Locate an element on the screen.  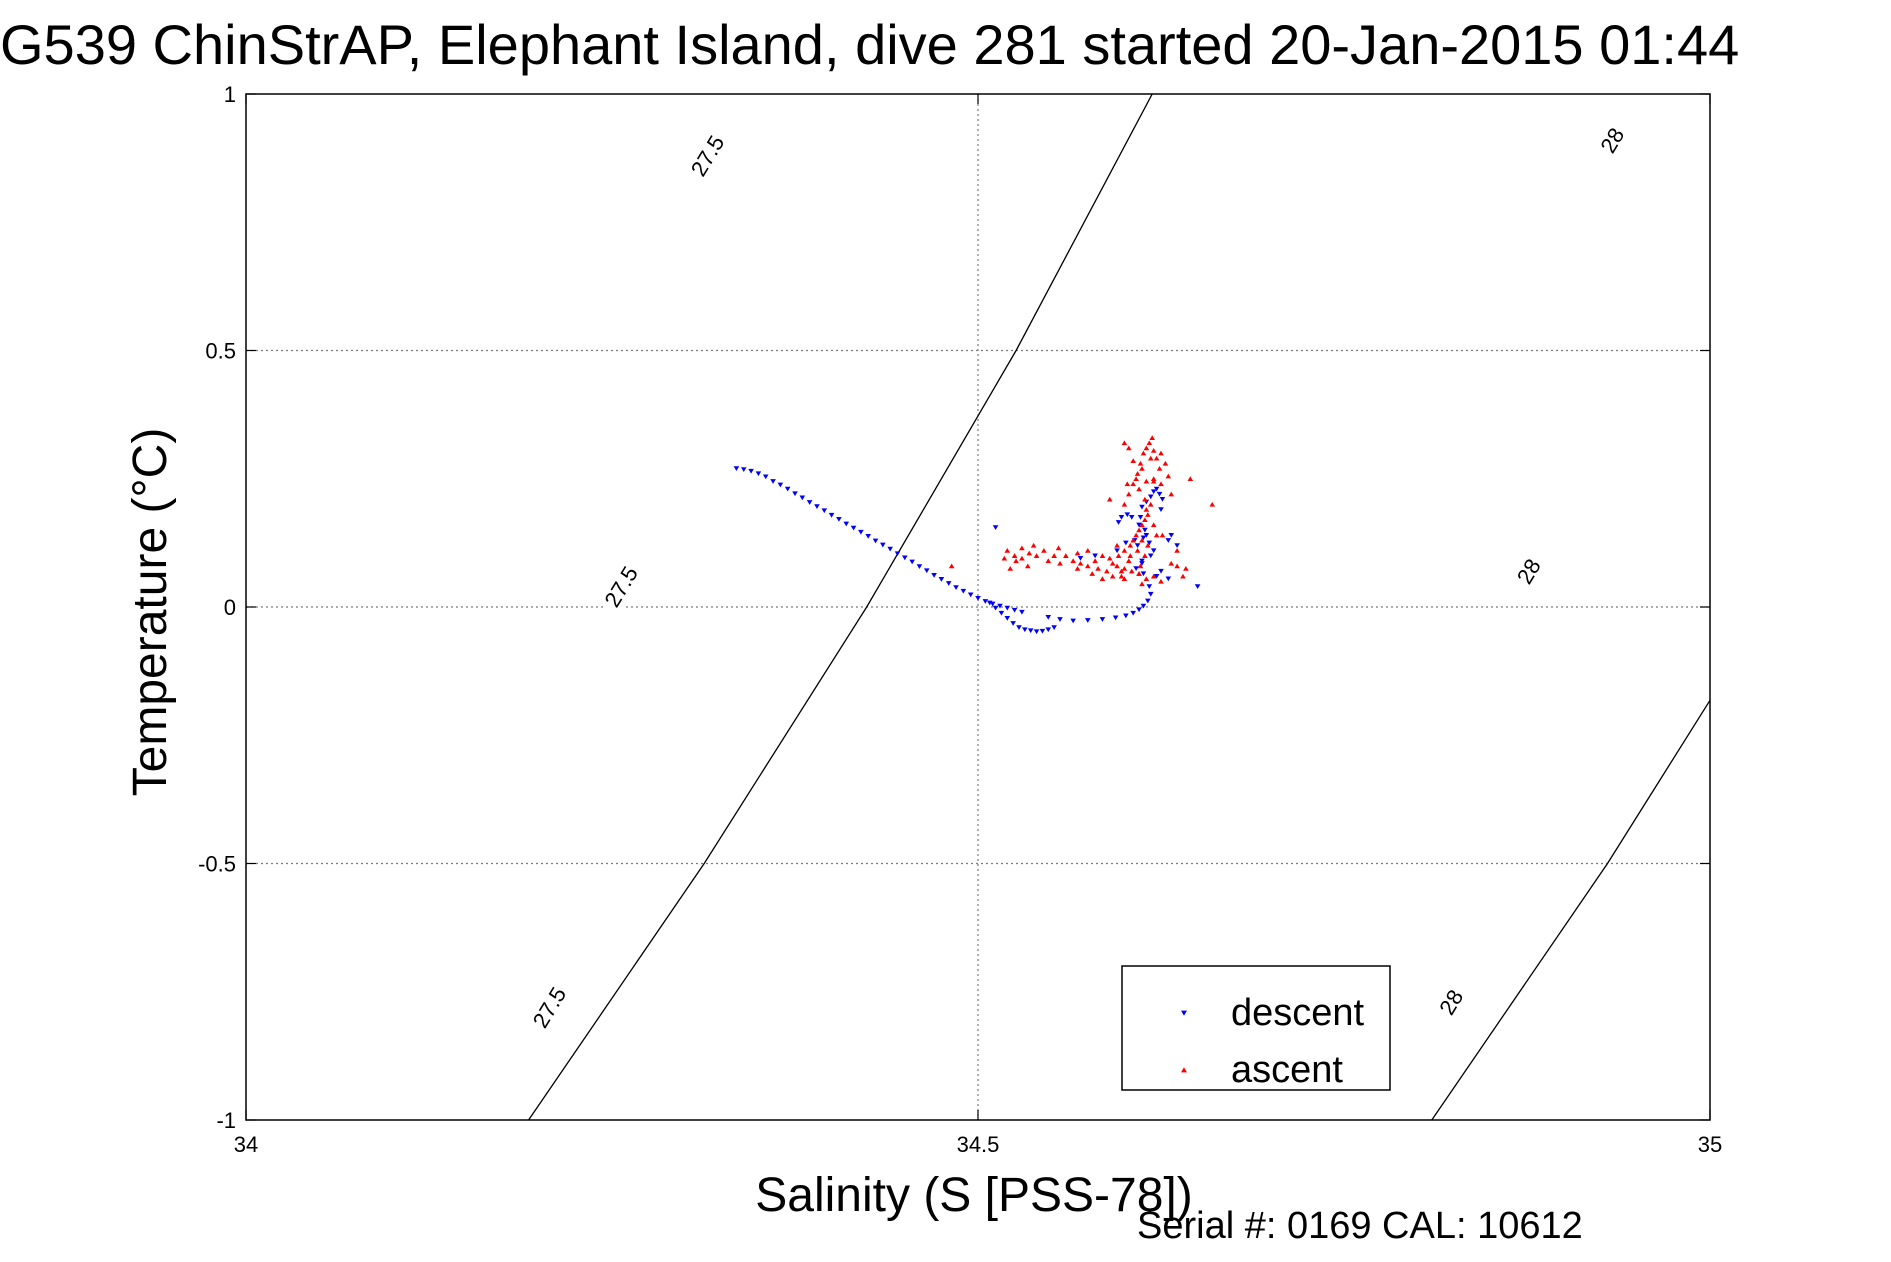
y-tick-label: 1 is located at coordinates (230, 94).